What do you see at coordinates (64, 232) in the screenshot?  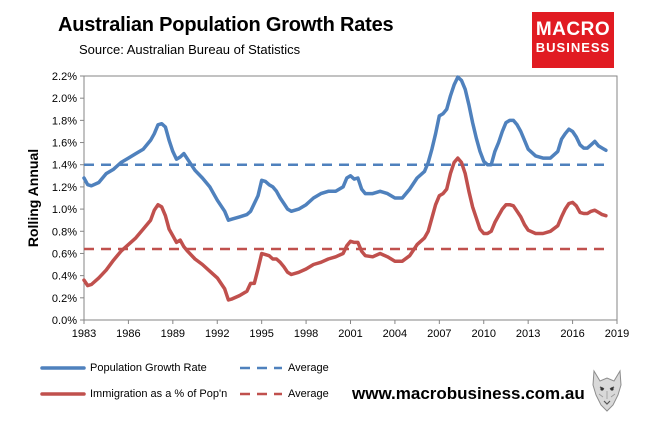 I see `y-tick-label: 0.8%` at bounding box center [64, 232].